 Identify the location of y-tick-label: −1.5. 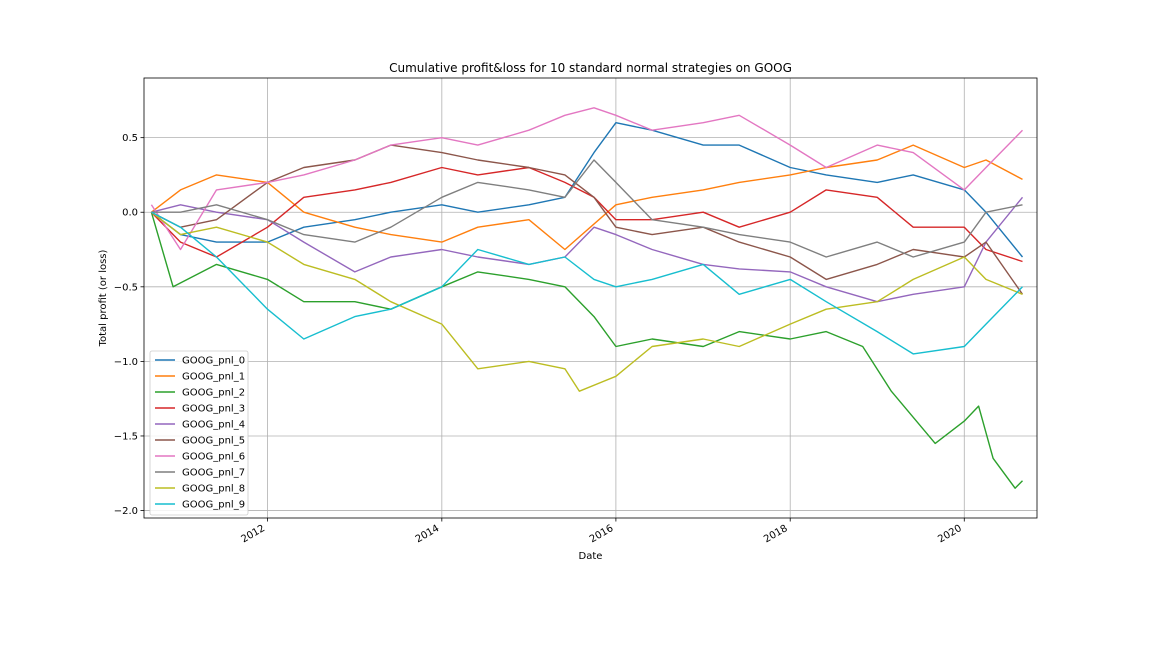
(126, 436).